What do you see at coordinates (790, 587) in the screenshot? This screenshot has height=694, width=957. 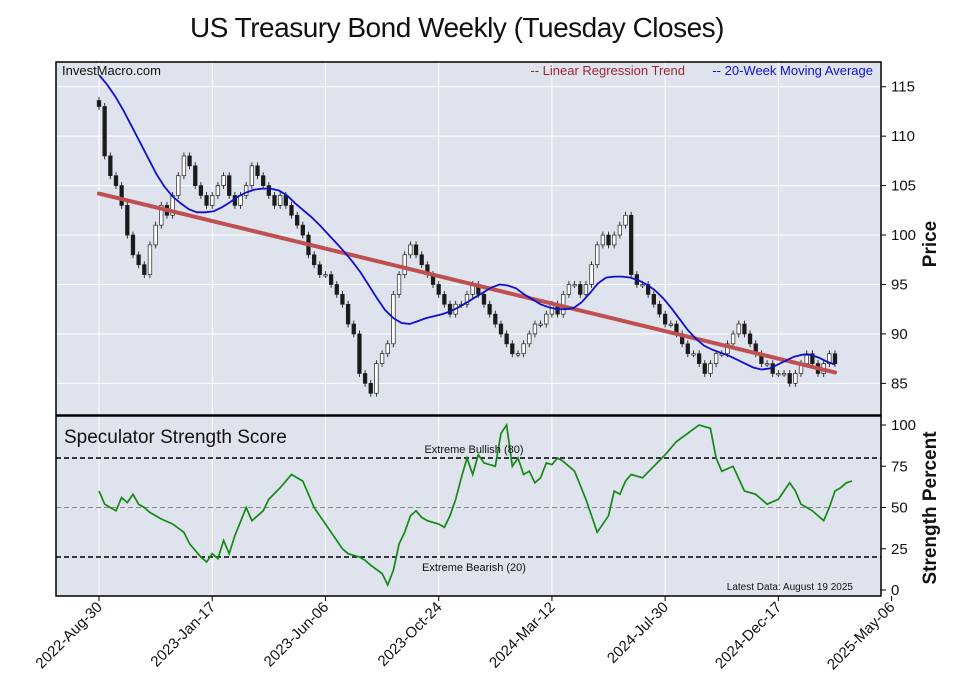 I see `latest-data-footnote: Latest Data: August 19 2025` at bounding box center [790, 587].